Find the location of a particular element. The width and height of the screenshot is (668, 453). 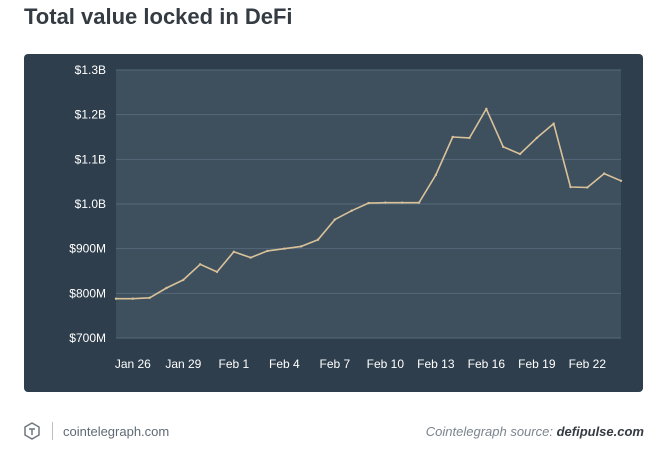

x-tick-label: Jan 29 is located at coordinates (183, 364).